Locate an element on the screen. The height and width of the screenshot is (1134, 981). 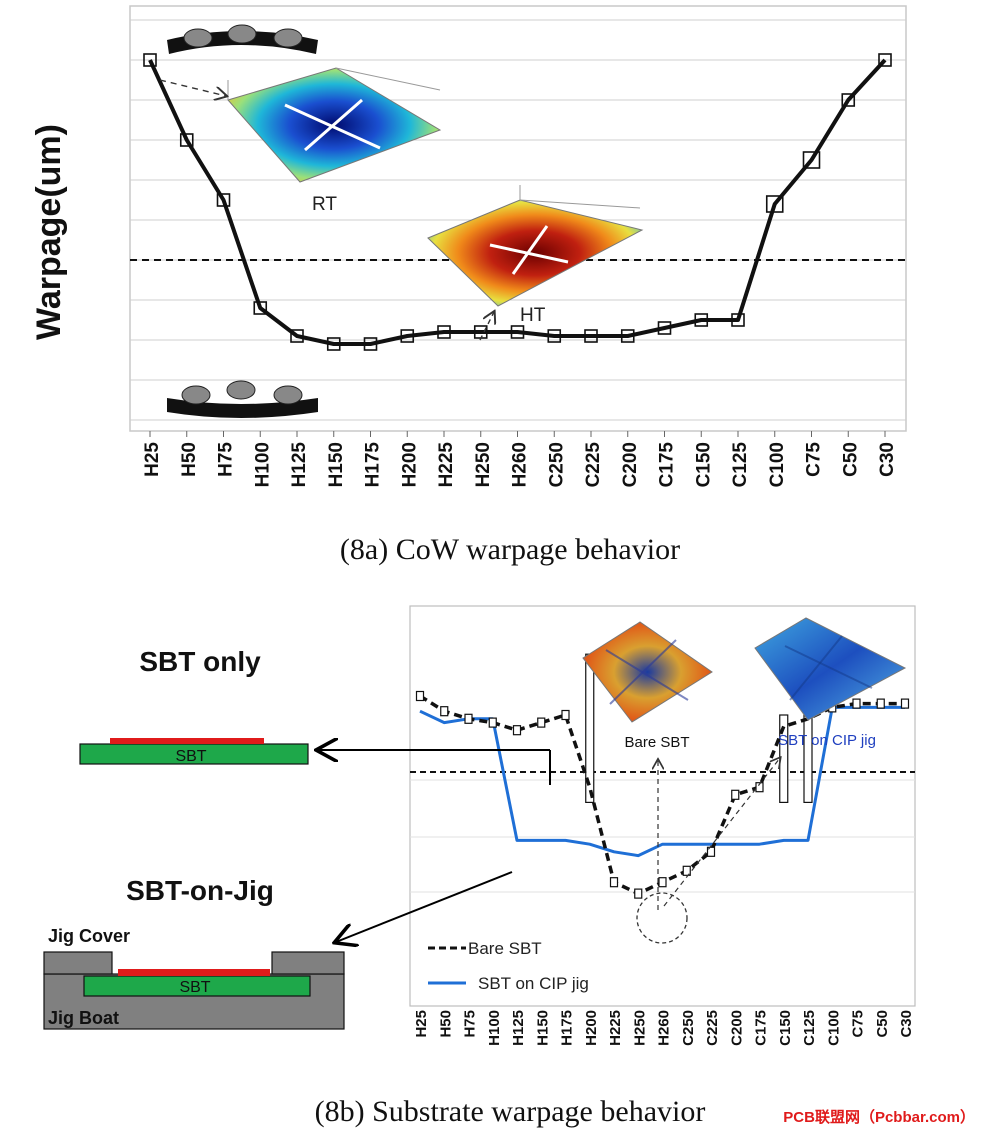
jig-cover-right is located at coordinates (308, 963).